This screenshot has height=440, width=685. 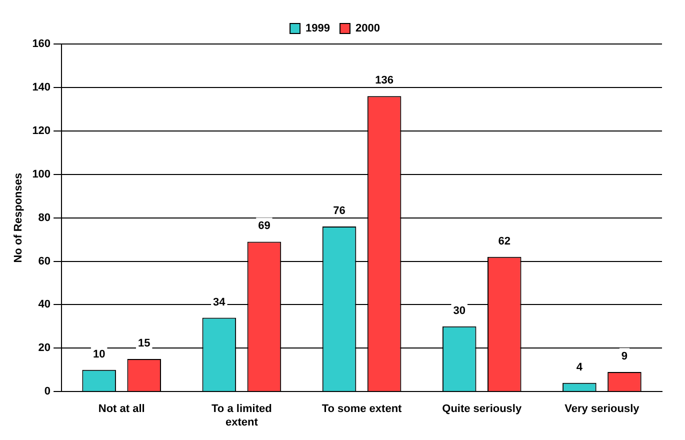 I want to click on y-tick-label: 80, so click(x=44, y=218).